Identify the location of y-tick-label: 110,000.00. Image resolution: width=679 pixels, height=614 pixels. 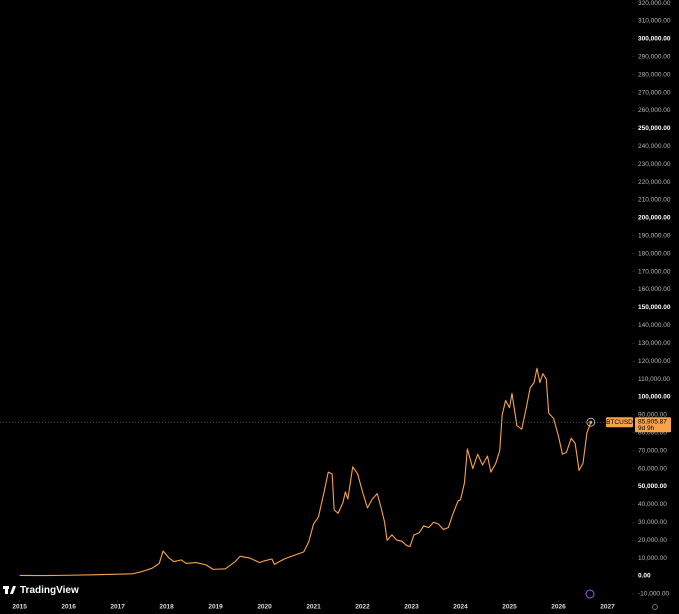
(654, 379).